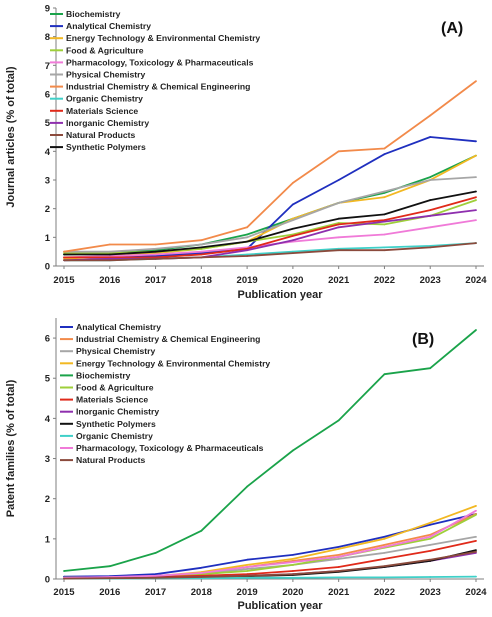  Describe the element at coordinates (107, 123) in the screenshot. I see `legend-label-inorganic-chemistry: Inorganic Chemistry` at that location.